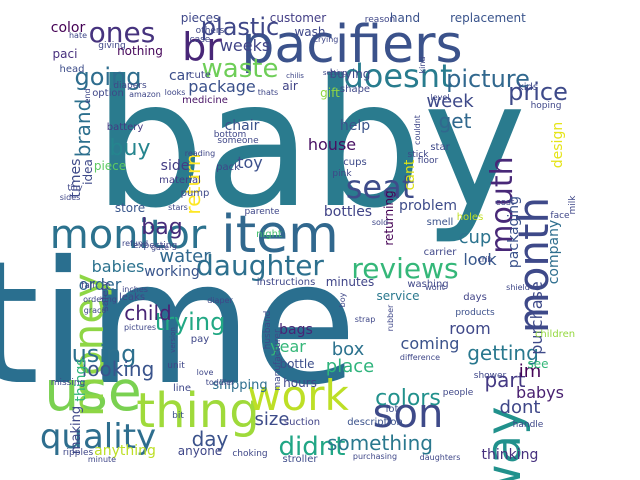 The height and width of the screenshot is (480, 640). What do you see at coordinates (530, 371) in the screenshot?
I see `word-im: im` at bounding box center [530, 371].